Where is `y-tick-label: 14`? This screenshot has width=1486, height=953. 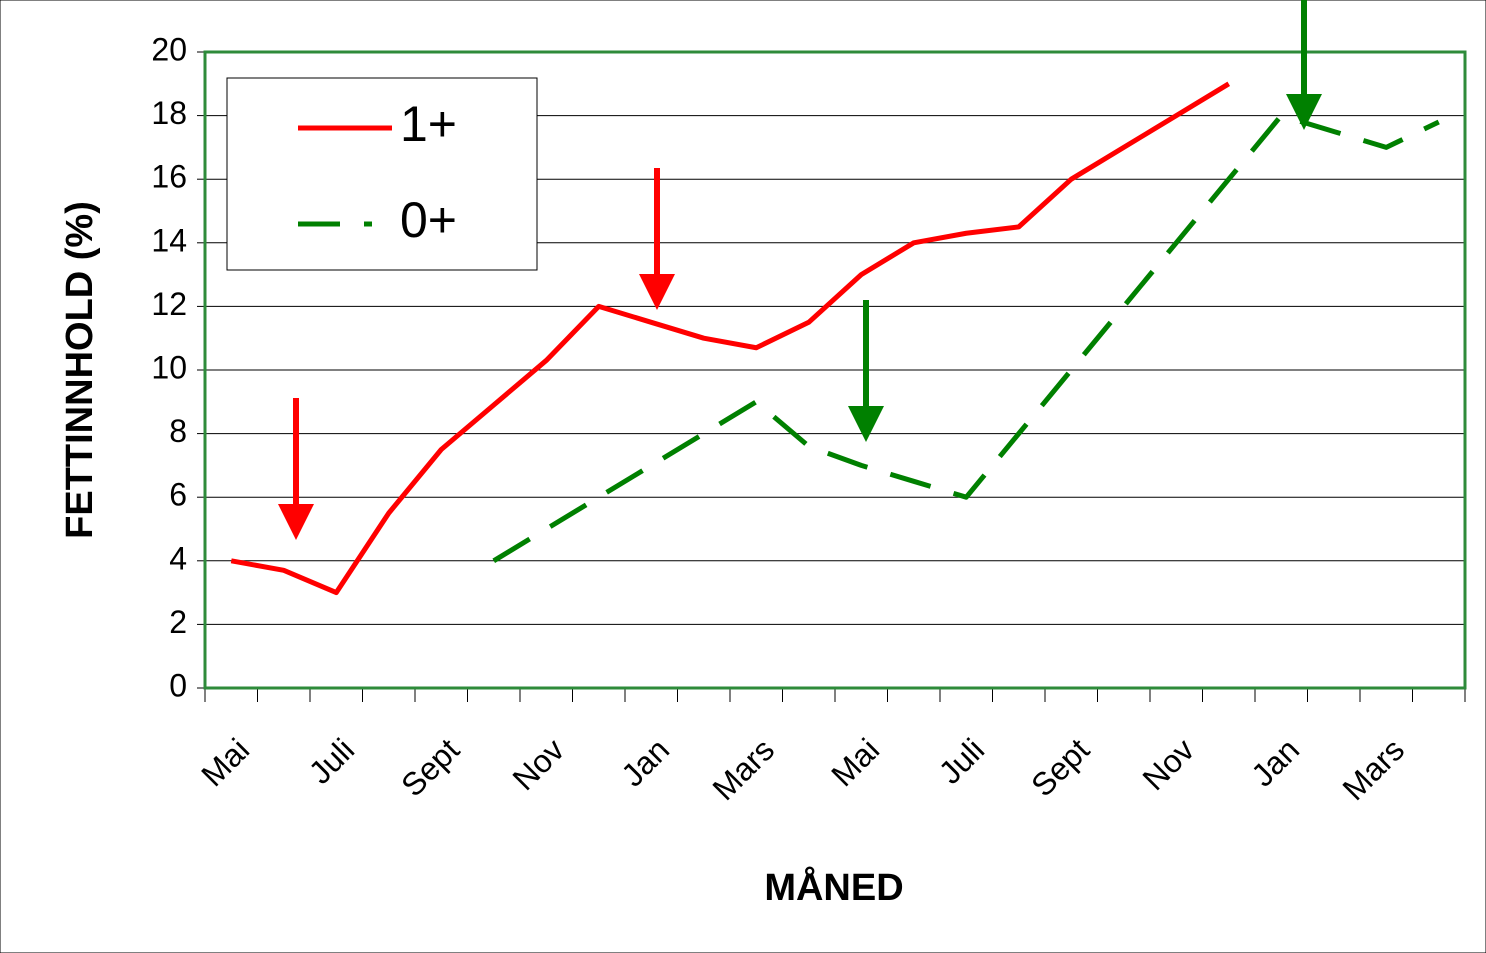
y-tick-label: 14 is located at coordinates (169, 240).